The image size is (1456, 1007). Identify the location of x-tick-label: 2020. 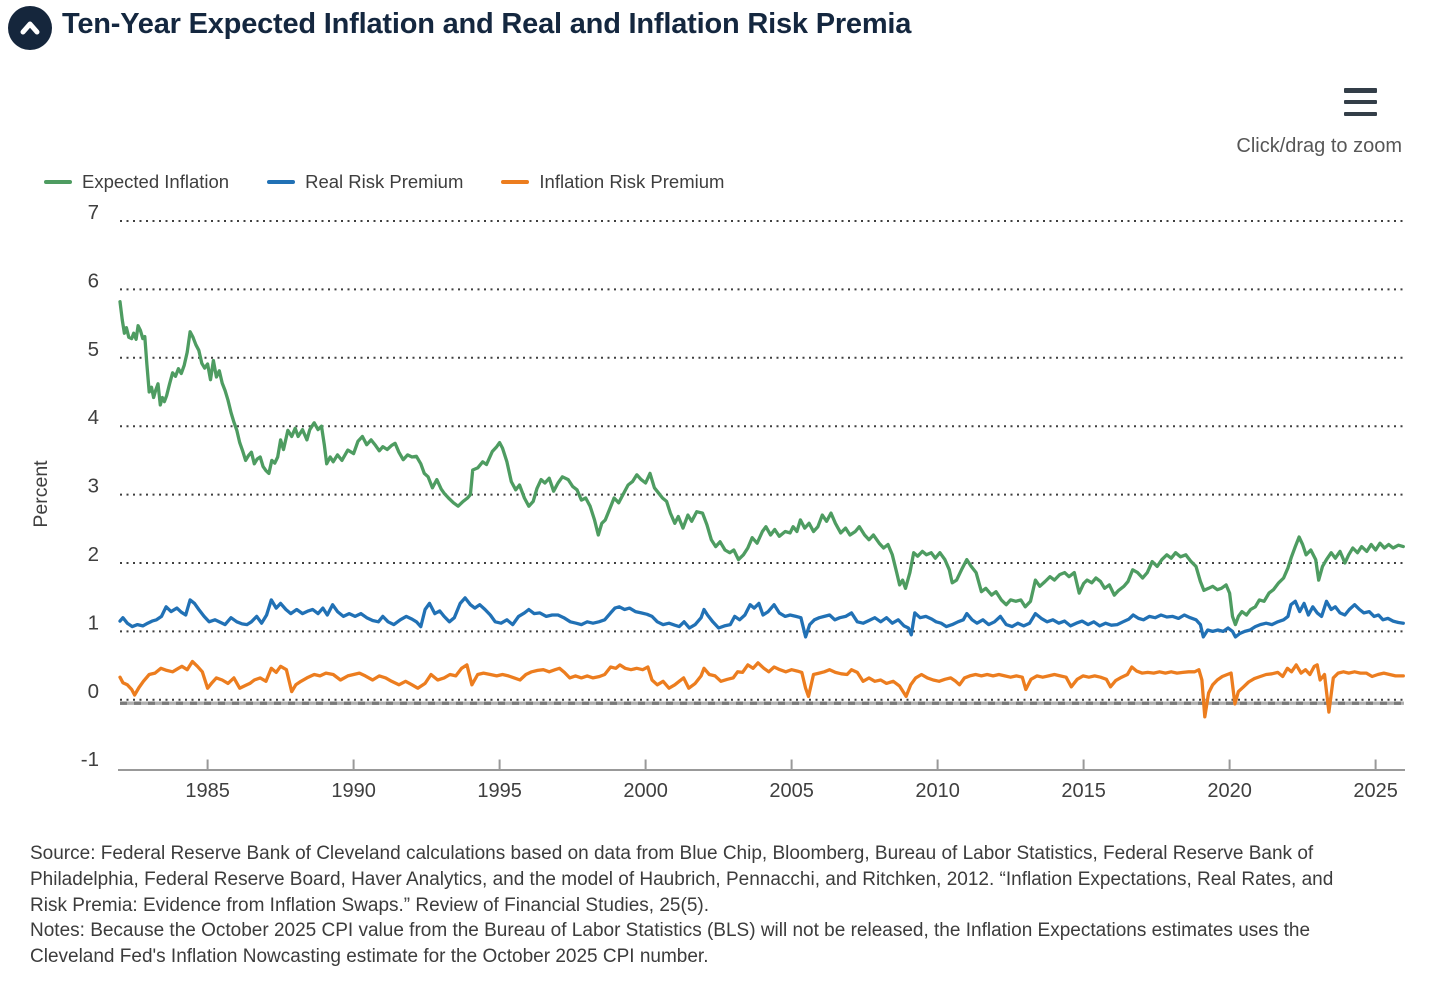
(1229, 791).